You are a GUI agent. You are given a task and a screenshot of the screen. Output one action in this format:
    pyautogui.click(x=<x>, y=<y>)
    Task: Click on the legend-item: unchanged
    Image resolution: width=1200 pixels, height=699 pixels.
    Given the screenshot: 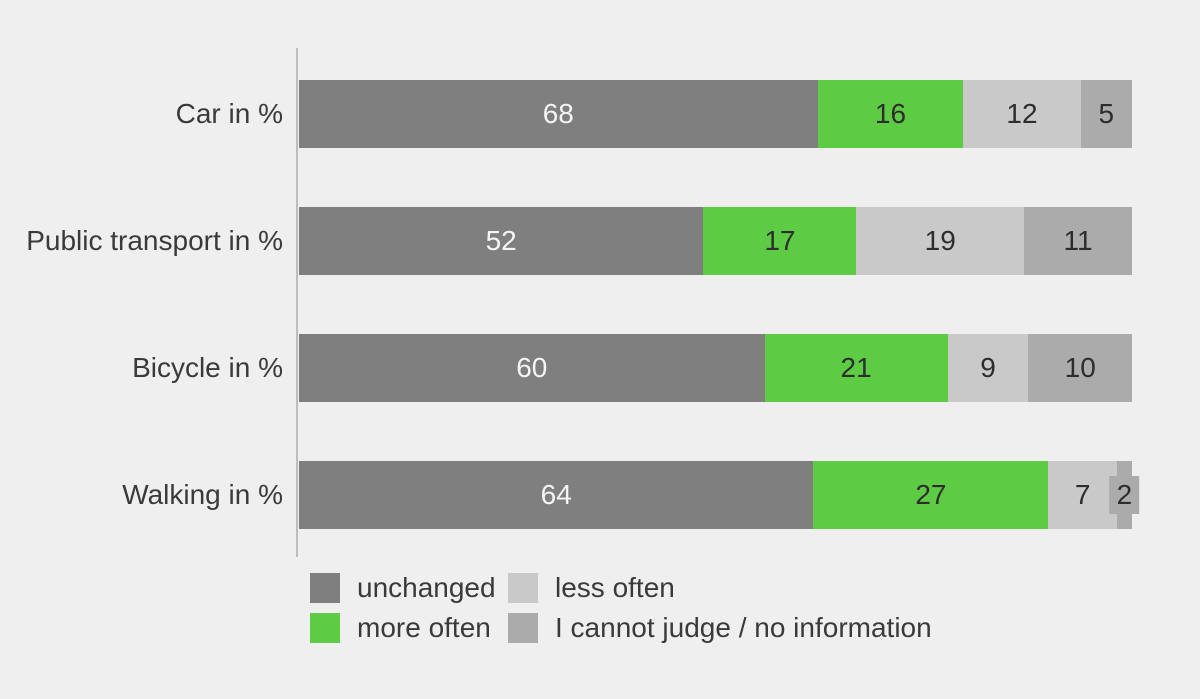 What is the action you would take?
    pyautogui.click(x=409, y=588)
    